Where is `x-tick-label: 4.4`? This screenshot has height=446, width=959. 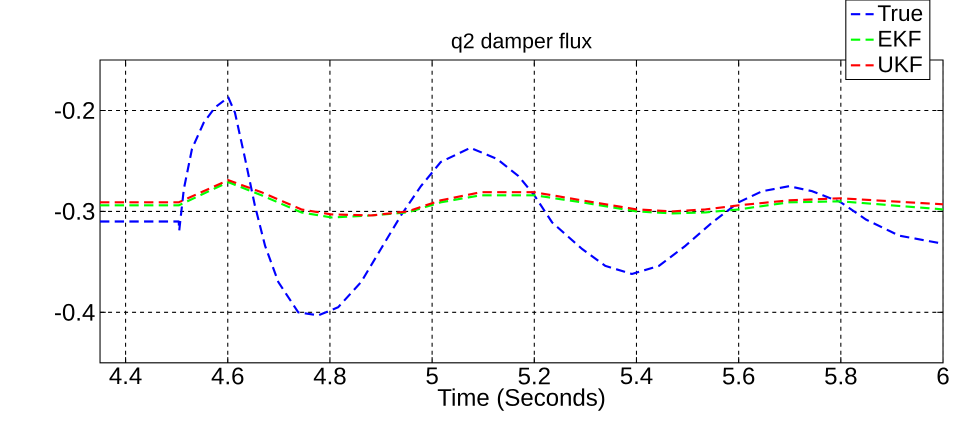 x-tick-label: 4.4 is located at coordinates (125, 375).